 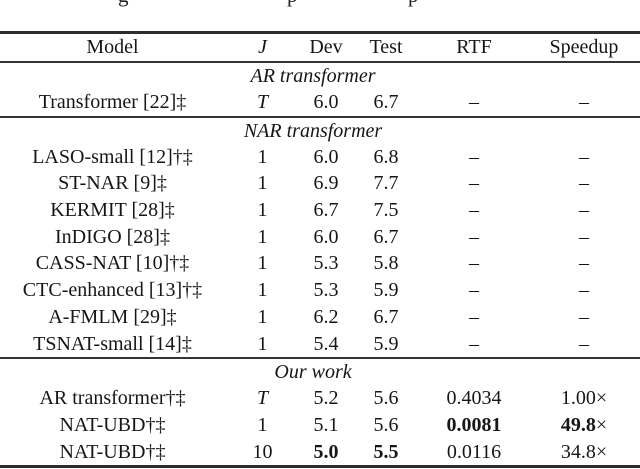 I want to click on cell-model: AR transformer†‡, so click(x=112, y=398).